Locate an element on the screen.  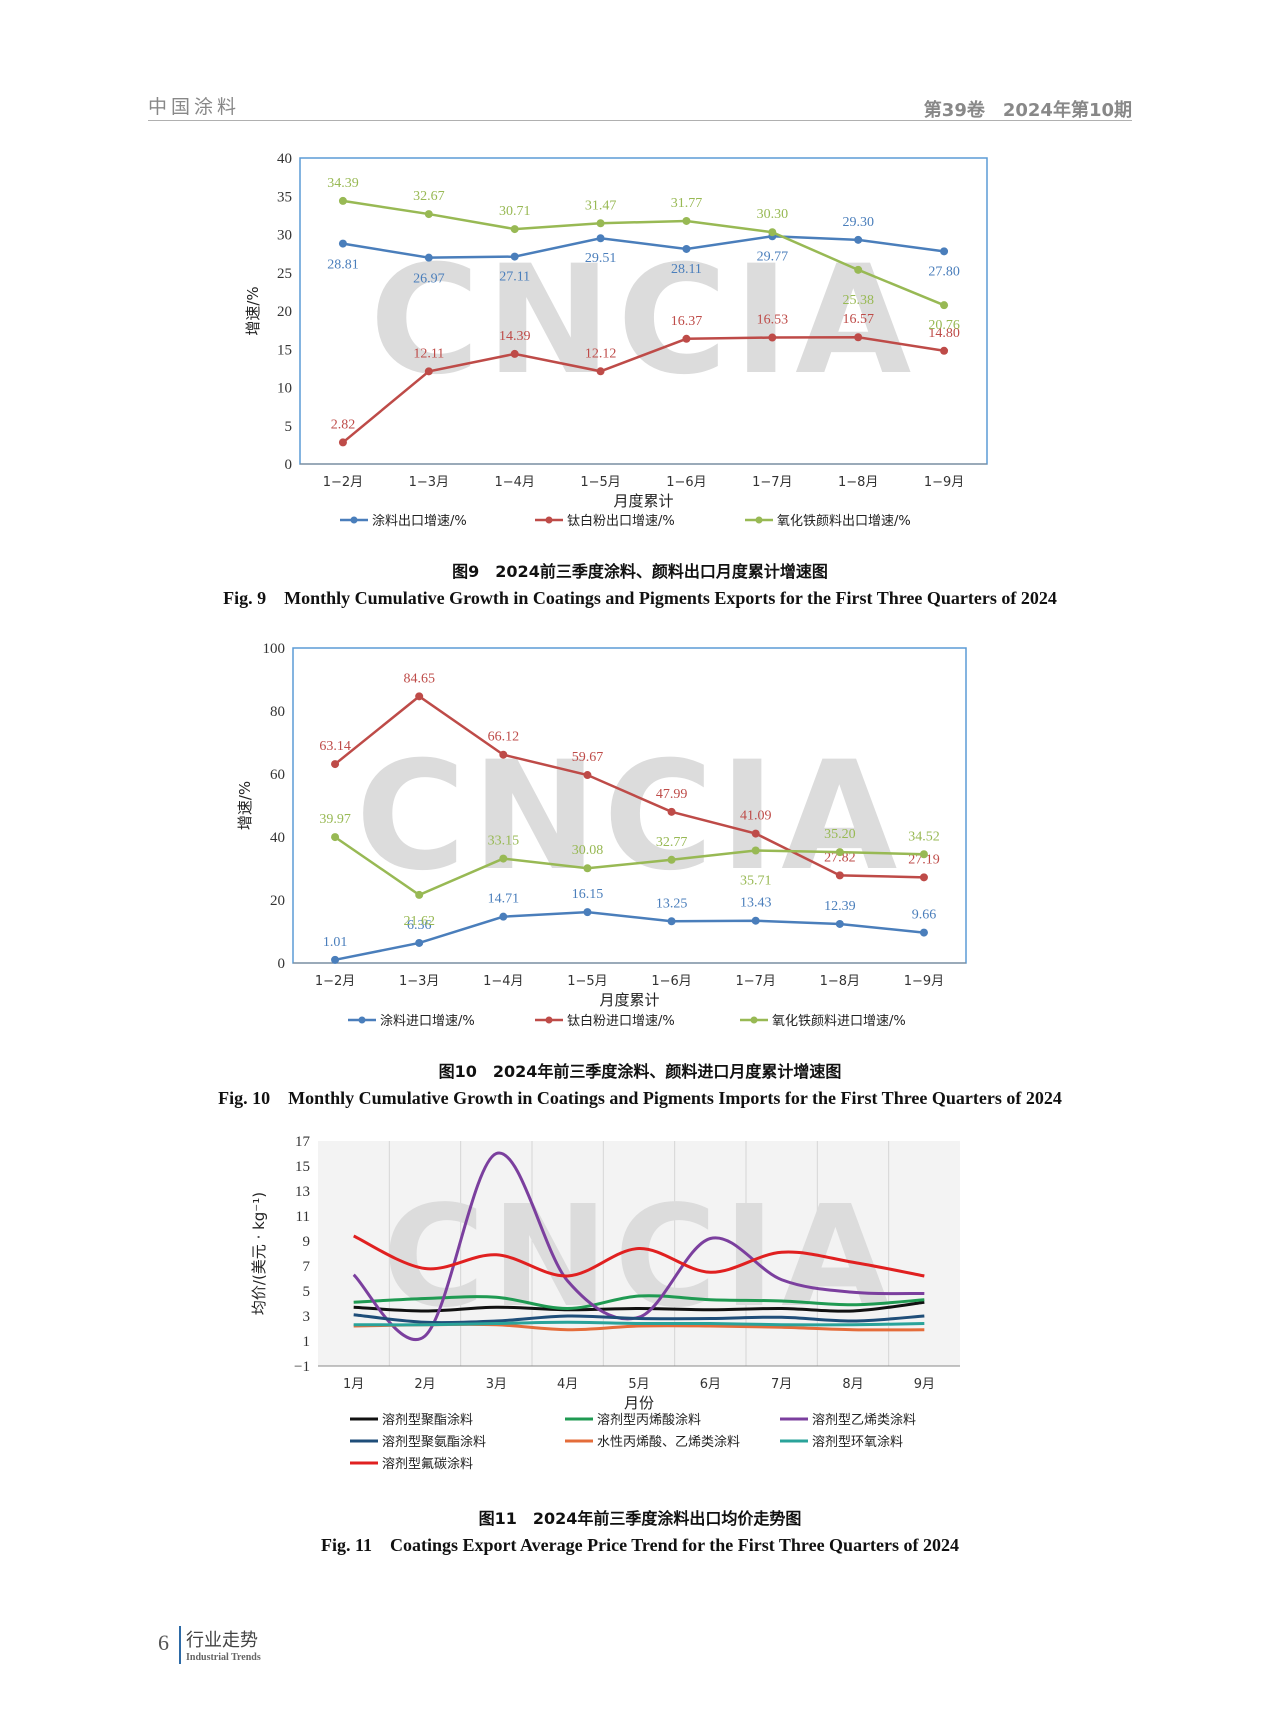
legend-label: 氧化铁颜料进口增速/% is located at coordinates (839, 1021).